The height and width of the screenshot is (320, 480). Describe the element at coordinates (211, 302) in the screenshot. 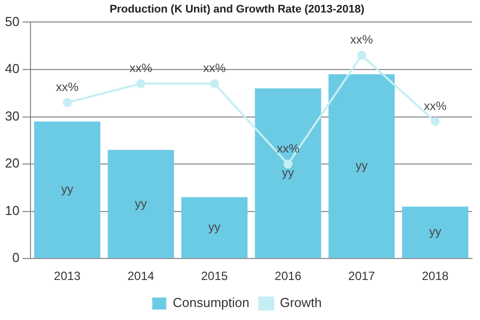

I see `legend-label: Consumption` at that location.